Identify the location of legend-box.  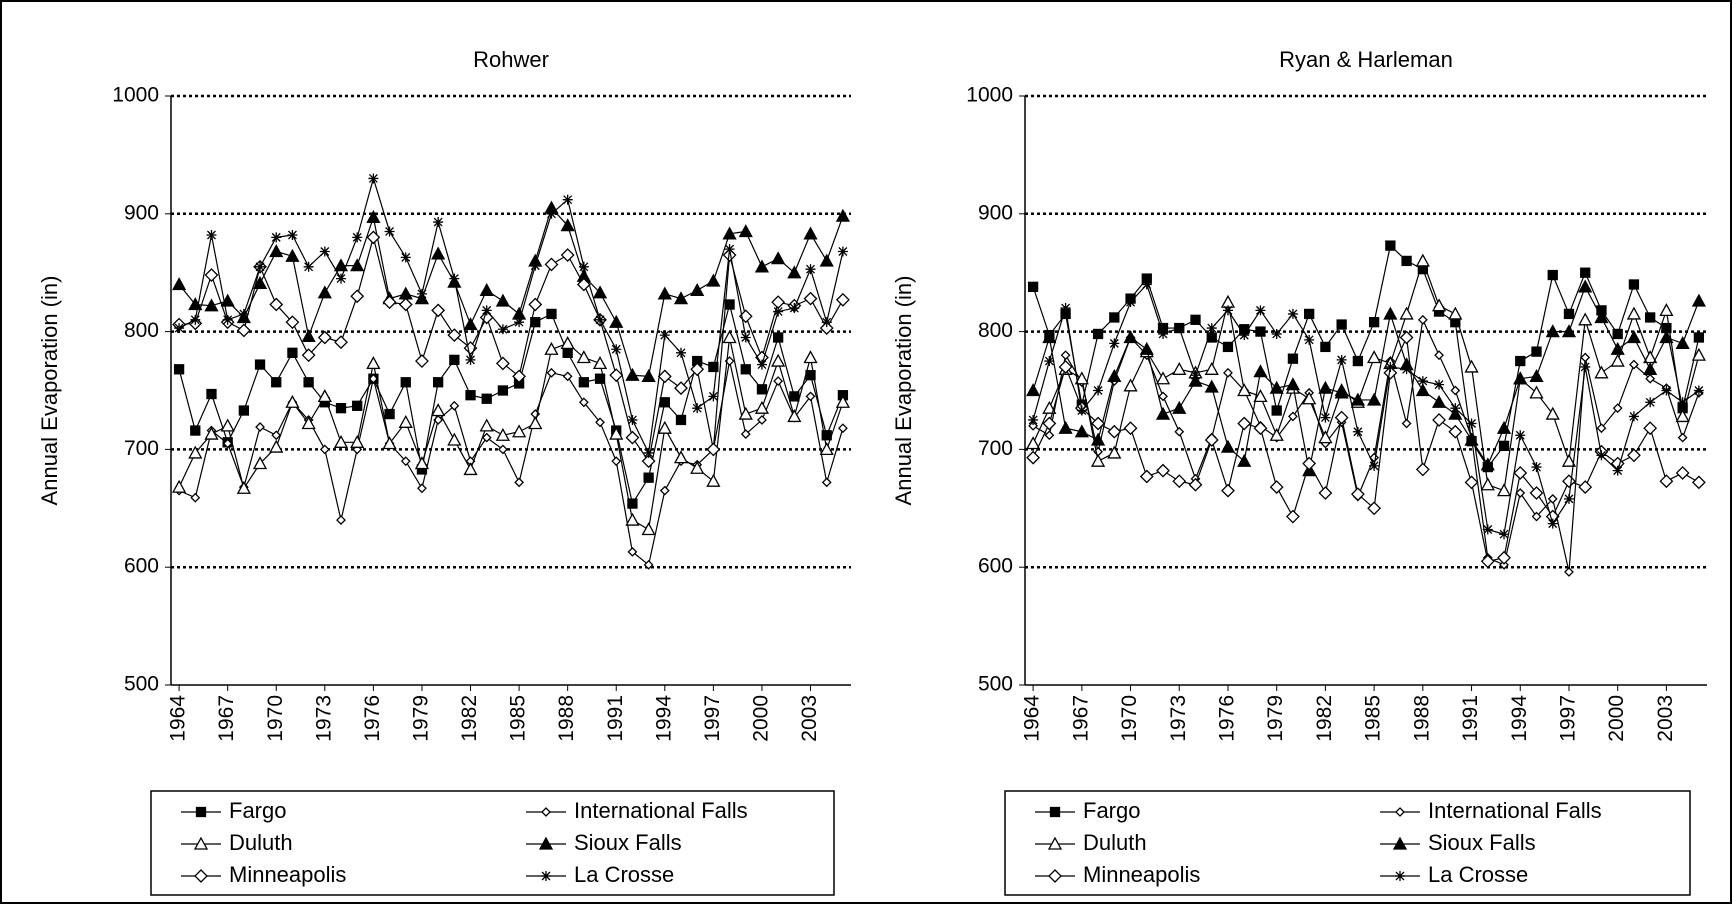
(1347, 843).